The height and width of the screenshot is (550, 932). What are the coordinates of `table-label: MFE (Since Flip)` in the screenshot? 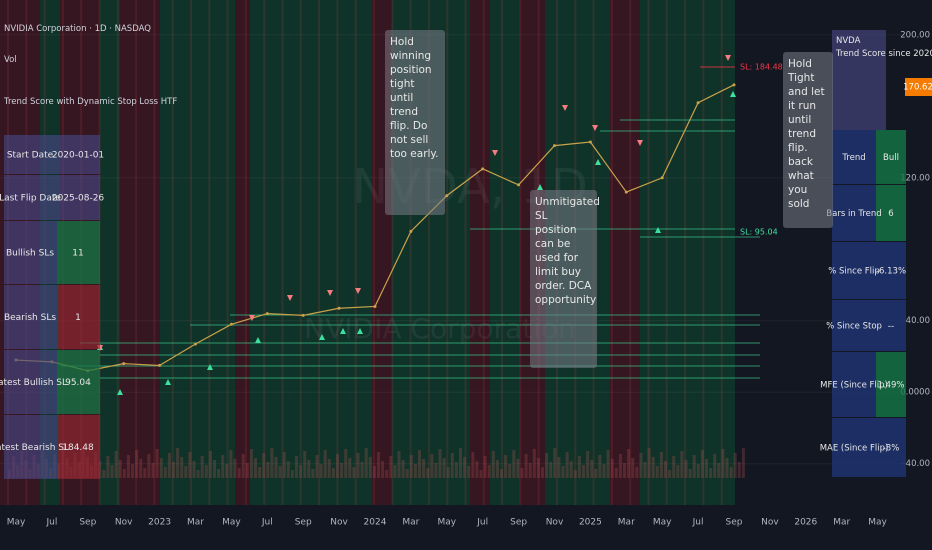 It's located at (854, 386).